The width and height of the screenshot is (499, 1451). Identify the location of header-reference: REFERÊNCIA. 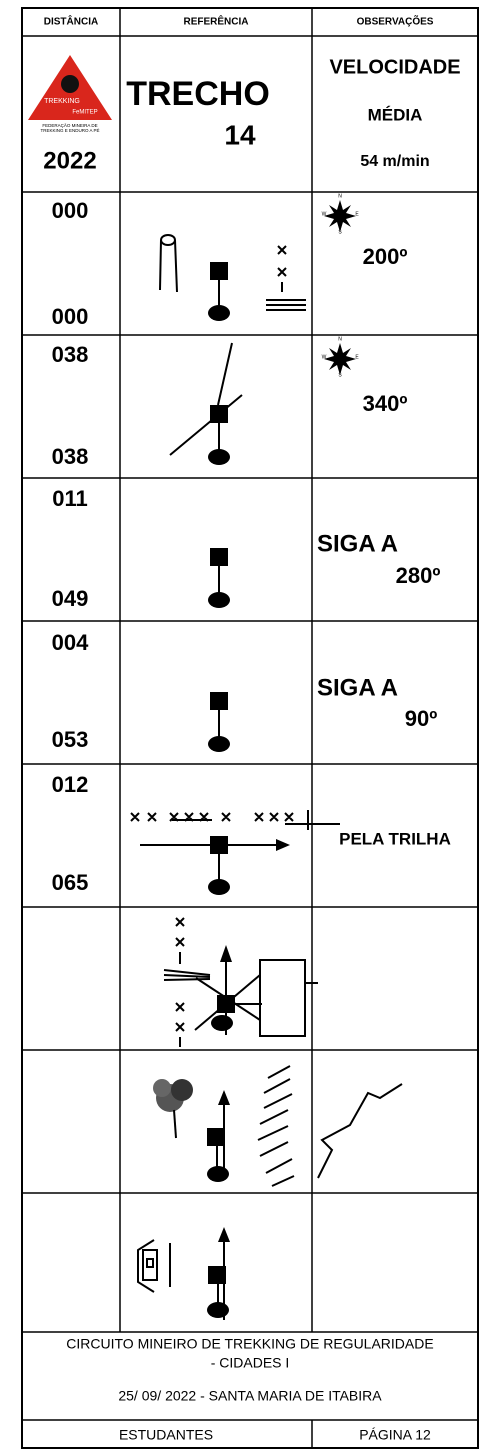
(215, 21).